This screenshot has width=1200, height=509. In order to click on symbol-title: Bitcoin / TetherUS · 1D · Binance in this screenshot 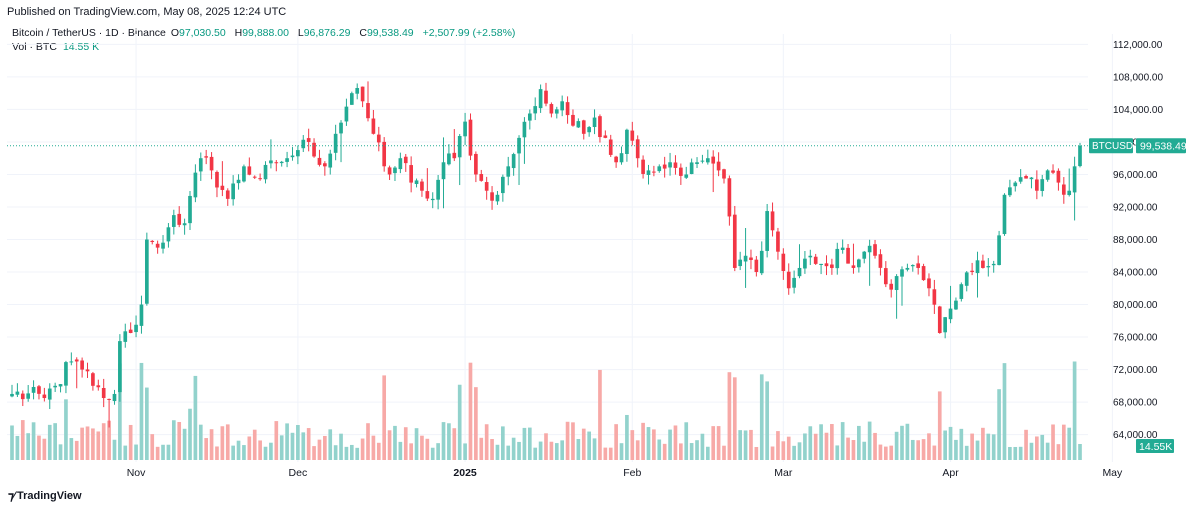, I will do `click(89, 33)`.